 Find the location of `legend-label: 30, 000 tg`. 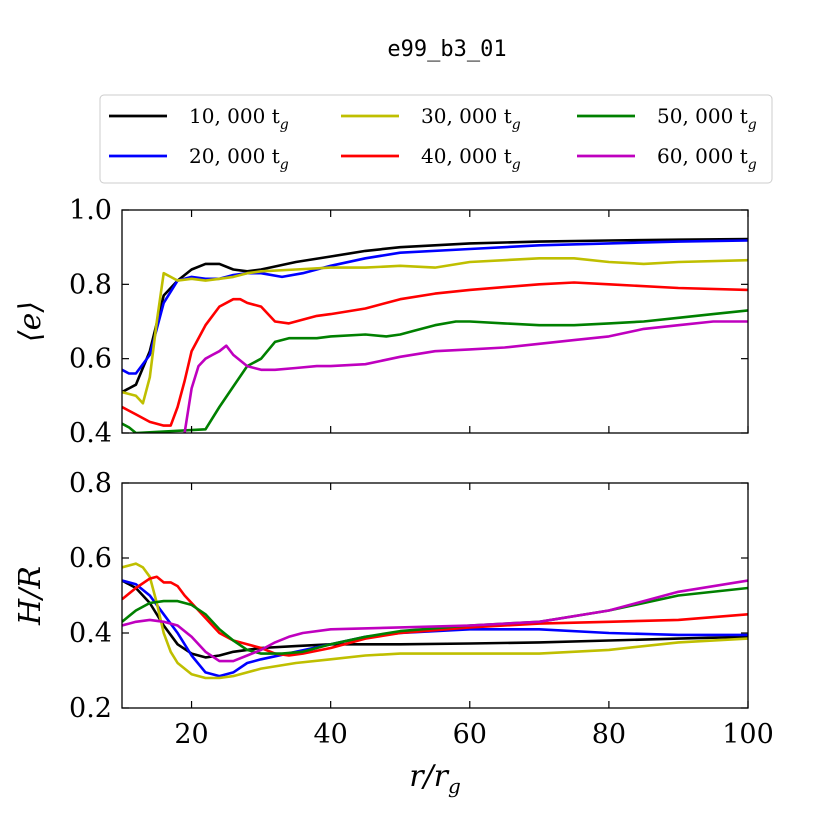

legend-label: 30, 000 tg is located at coordinates (471, 118).